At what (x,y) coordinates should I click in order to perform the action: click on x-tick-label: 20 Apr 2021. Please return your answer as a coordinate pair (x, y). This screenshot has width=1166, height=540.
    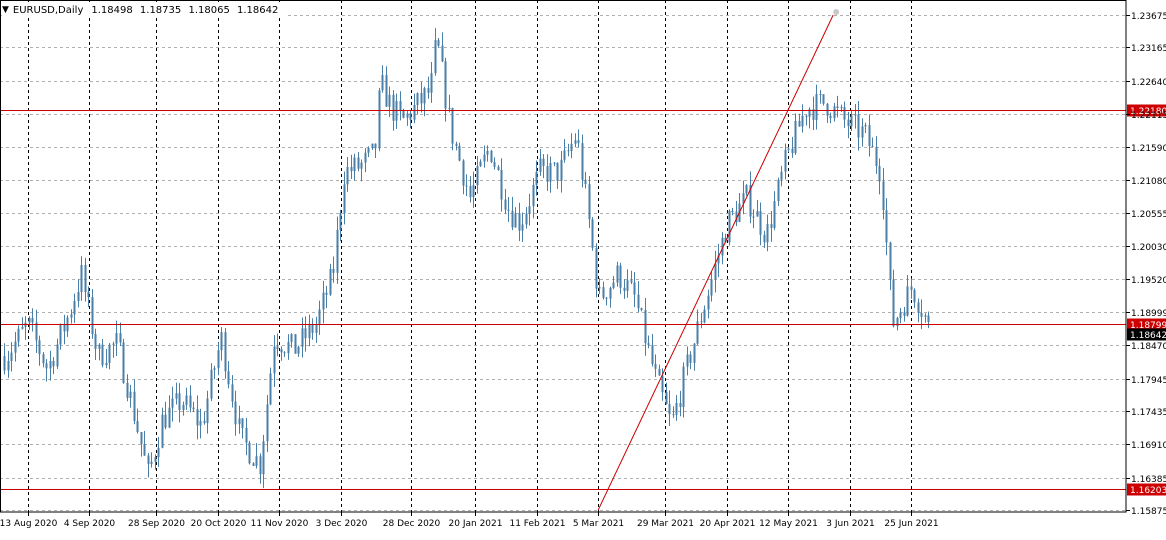
    Looking at the image, I should click on (728, 524).